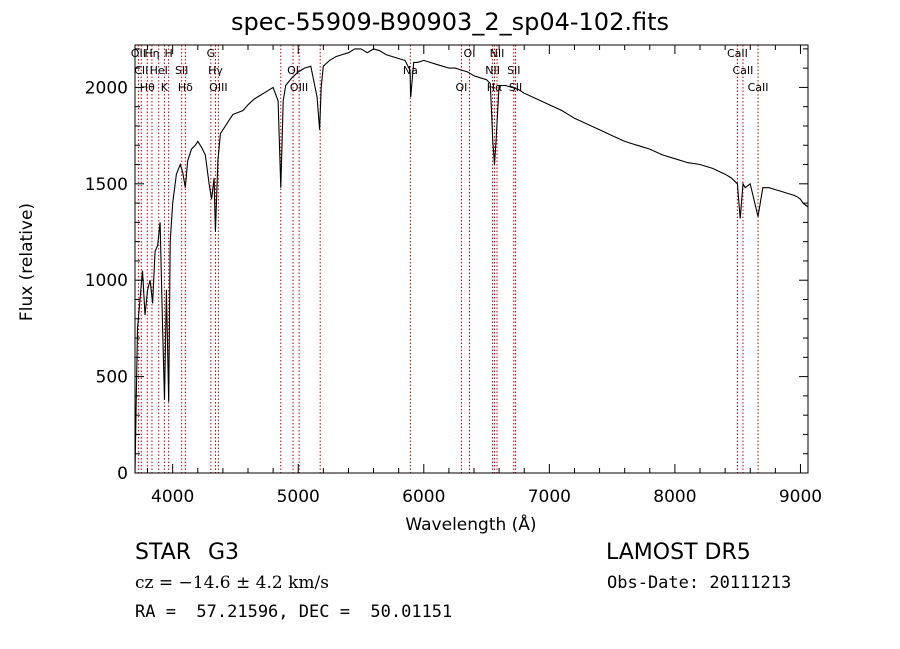 The height and width of the screenshot is (649, 900). I want to click on y-tick-label: 500, so click(112, 378).